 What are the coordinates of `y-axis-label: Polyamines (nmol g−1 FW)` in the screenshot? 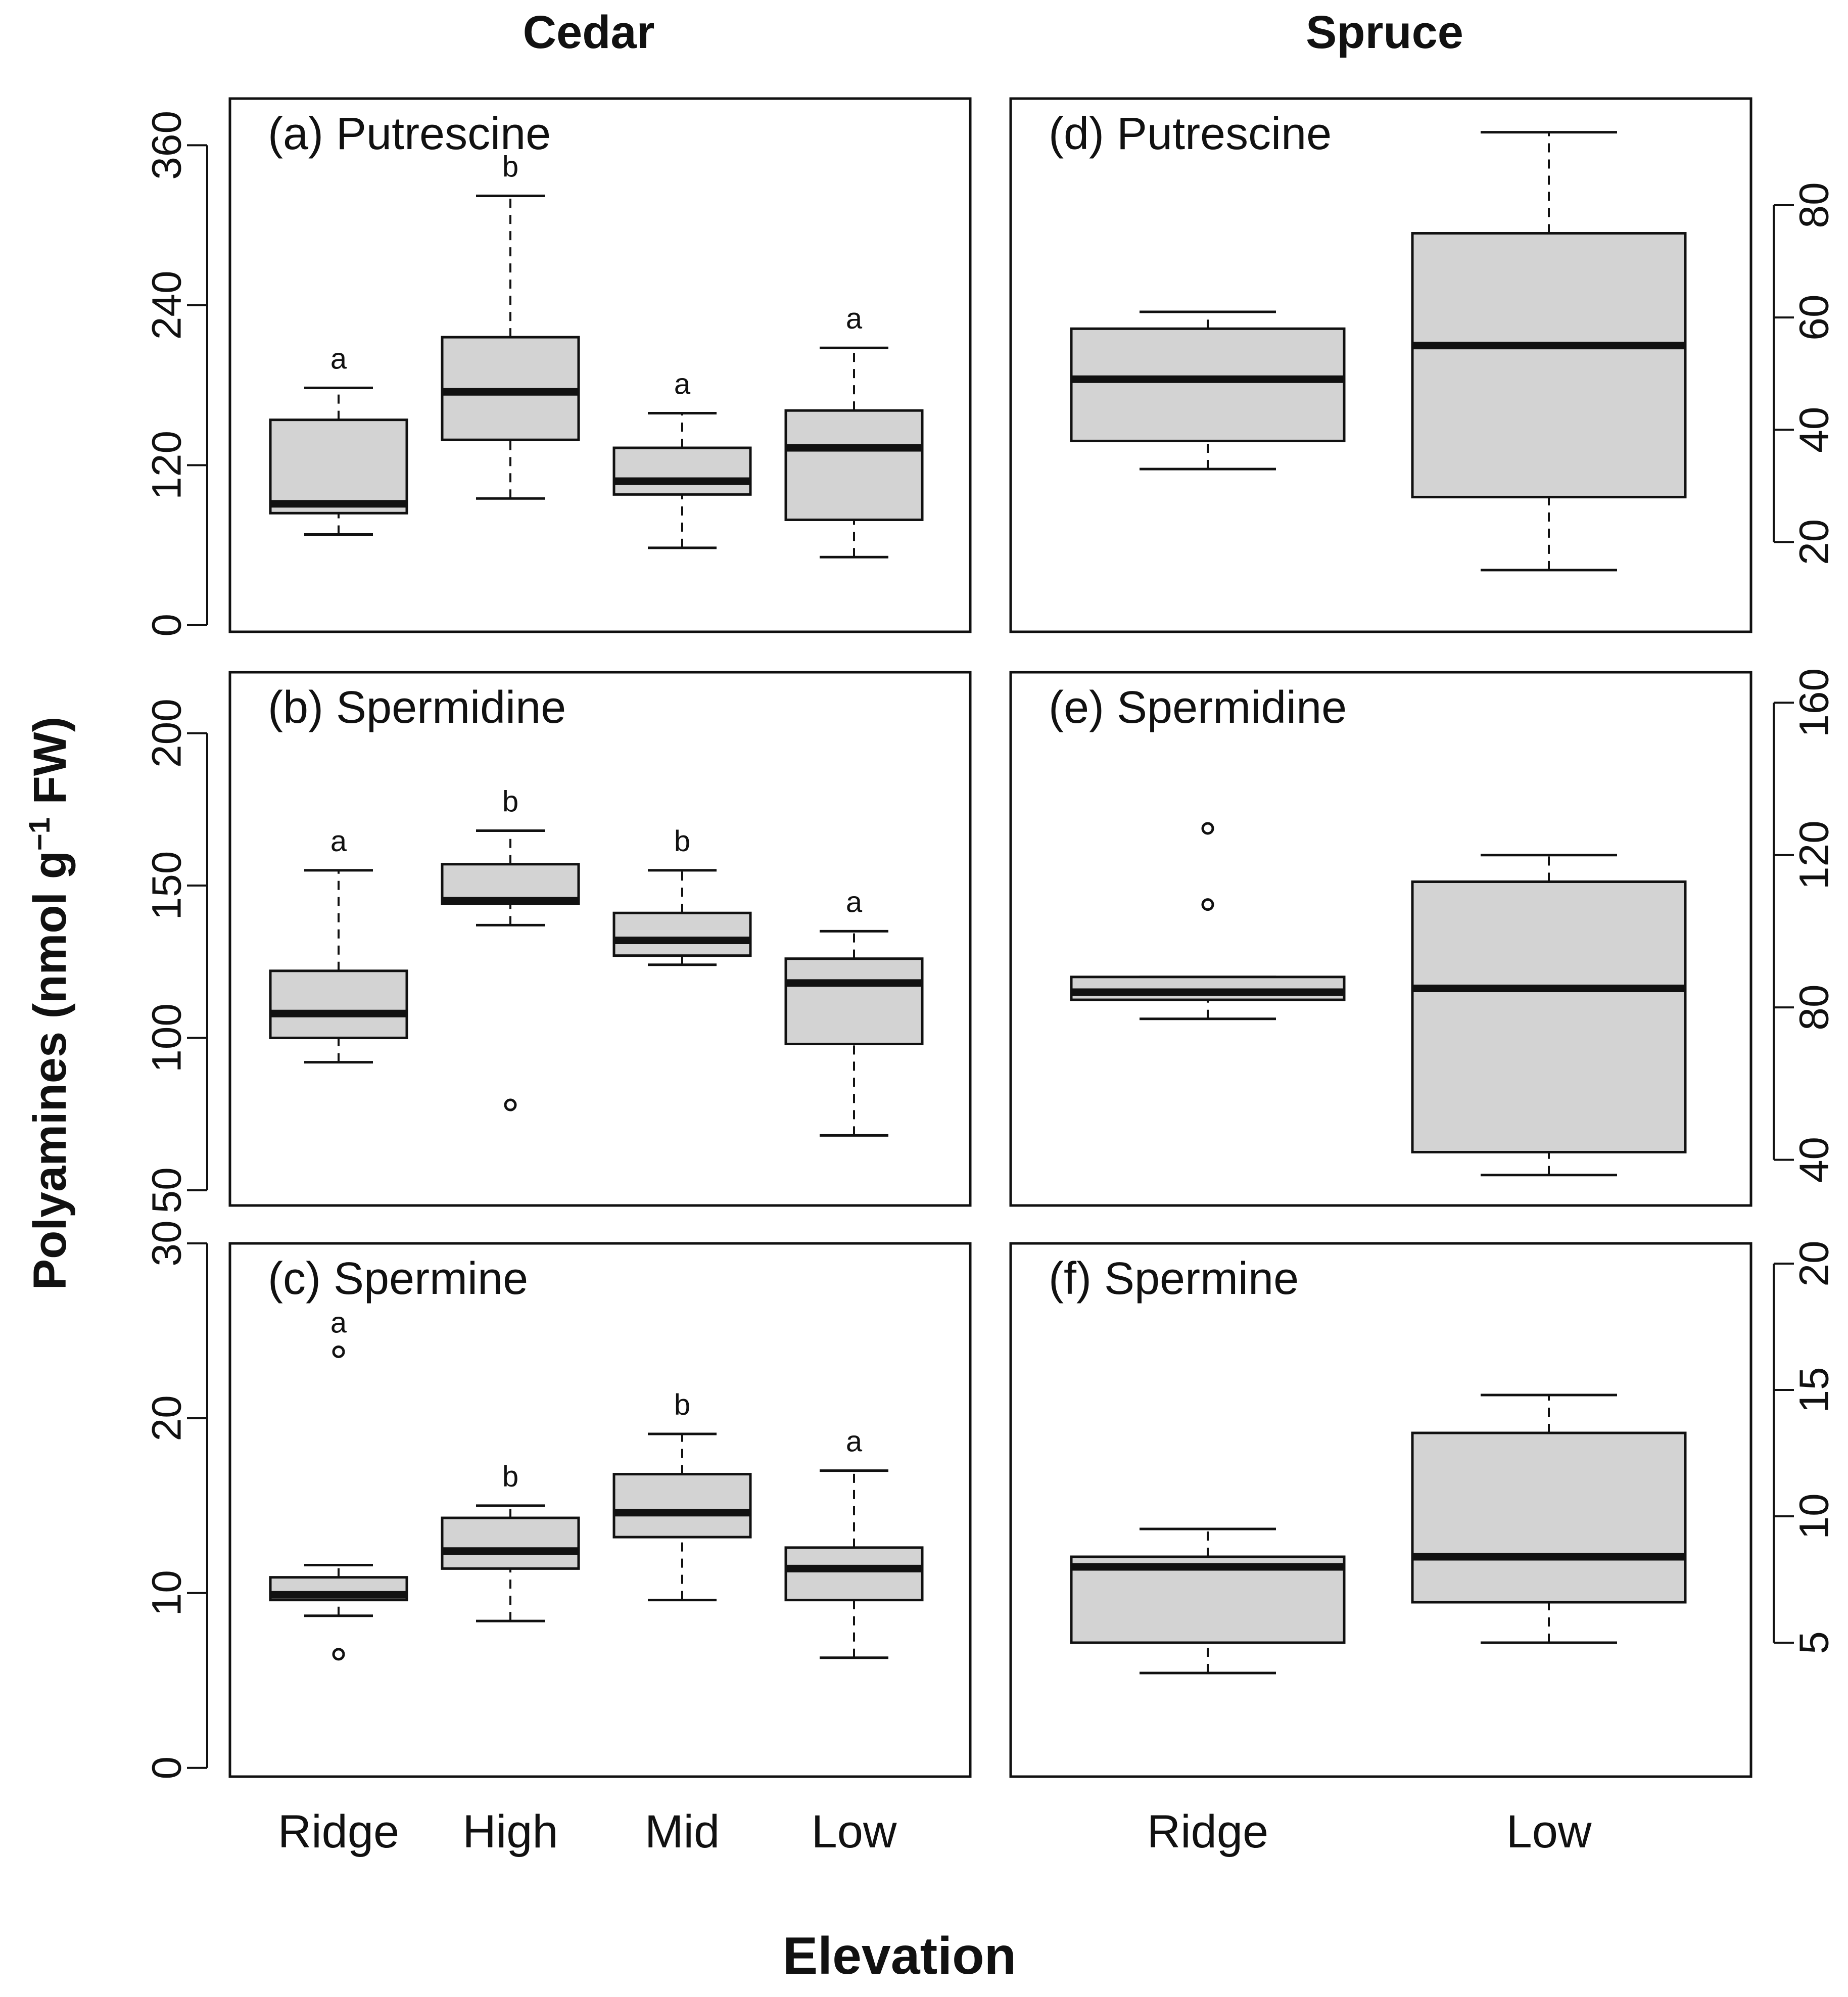 It's located at (49, 1003).